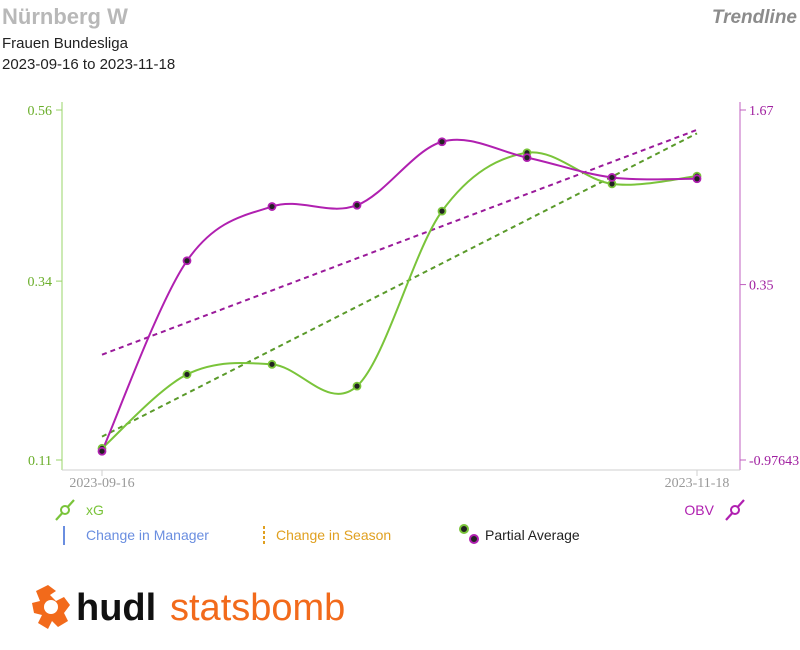  I want to click on competition-label: Frauen Bundesliga, so click(65, 43).